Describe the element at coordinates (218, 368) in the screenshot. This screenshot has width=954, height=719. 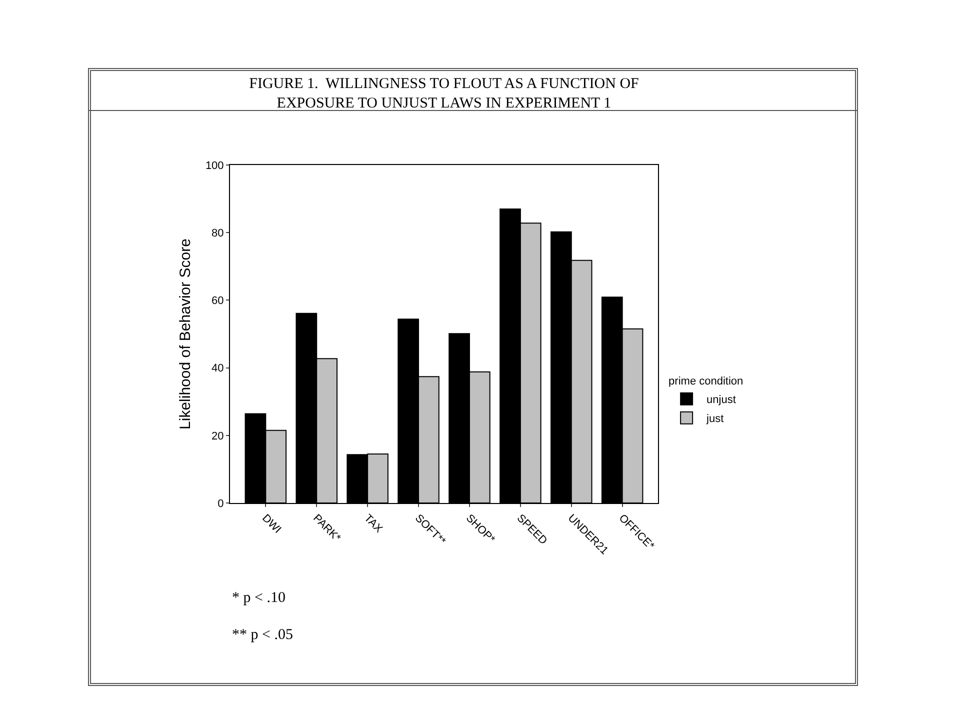
I see `y-tick-label: 40` at that location.